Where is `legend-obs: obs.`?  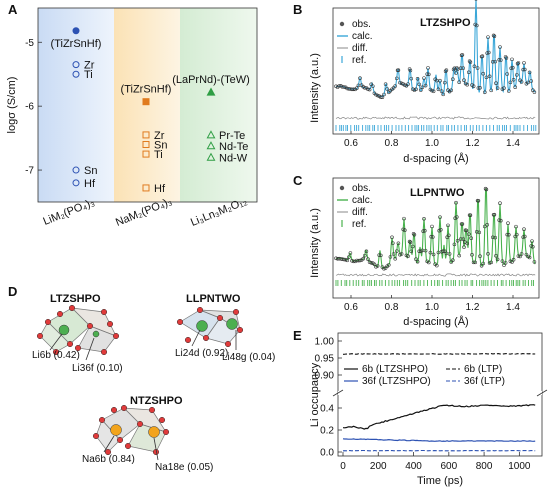
legend-obs: obs. is located at coordinates (361, 188).